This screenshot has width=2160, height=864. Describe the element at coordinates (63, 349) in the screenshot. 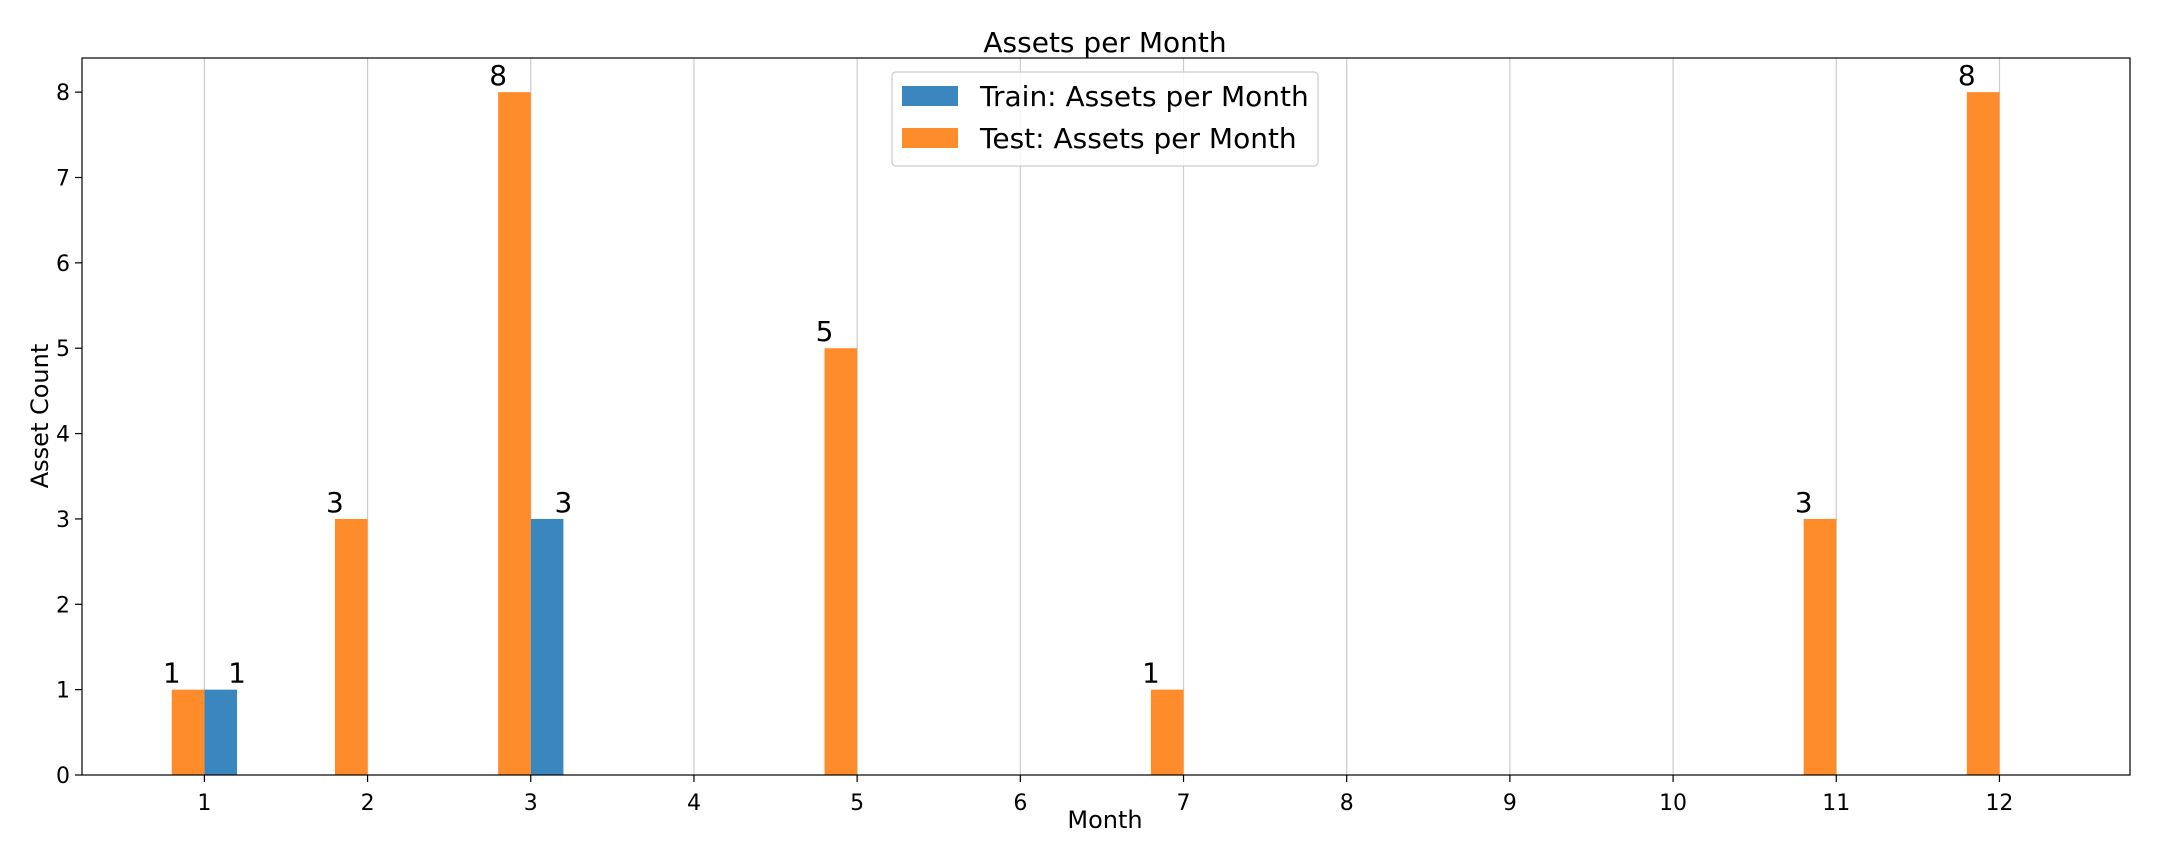

I see `y-tick-label: 5` at that location.